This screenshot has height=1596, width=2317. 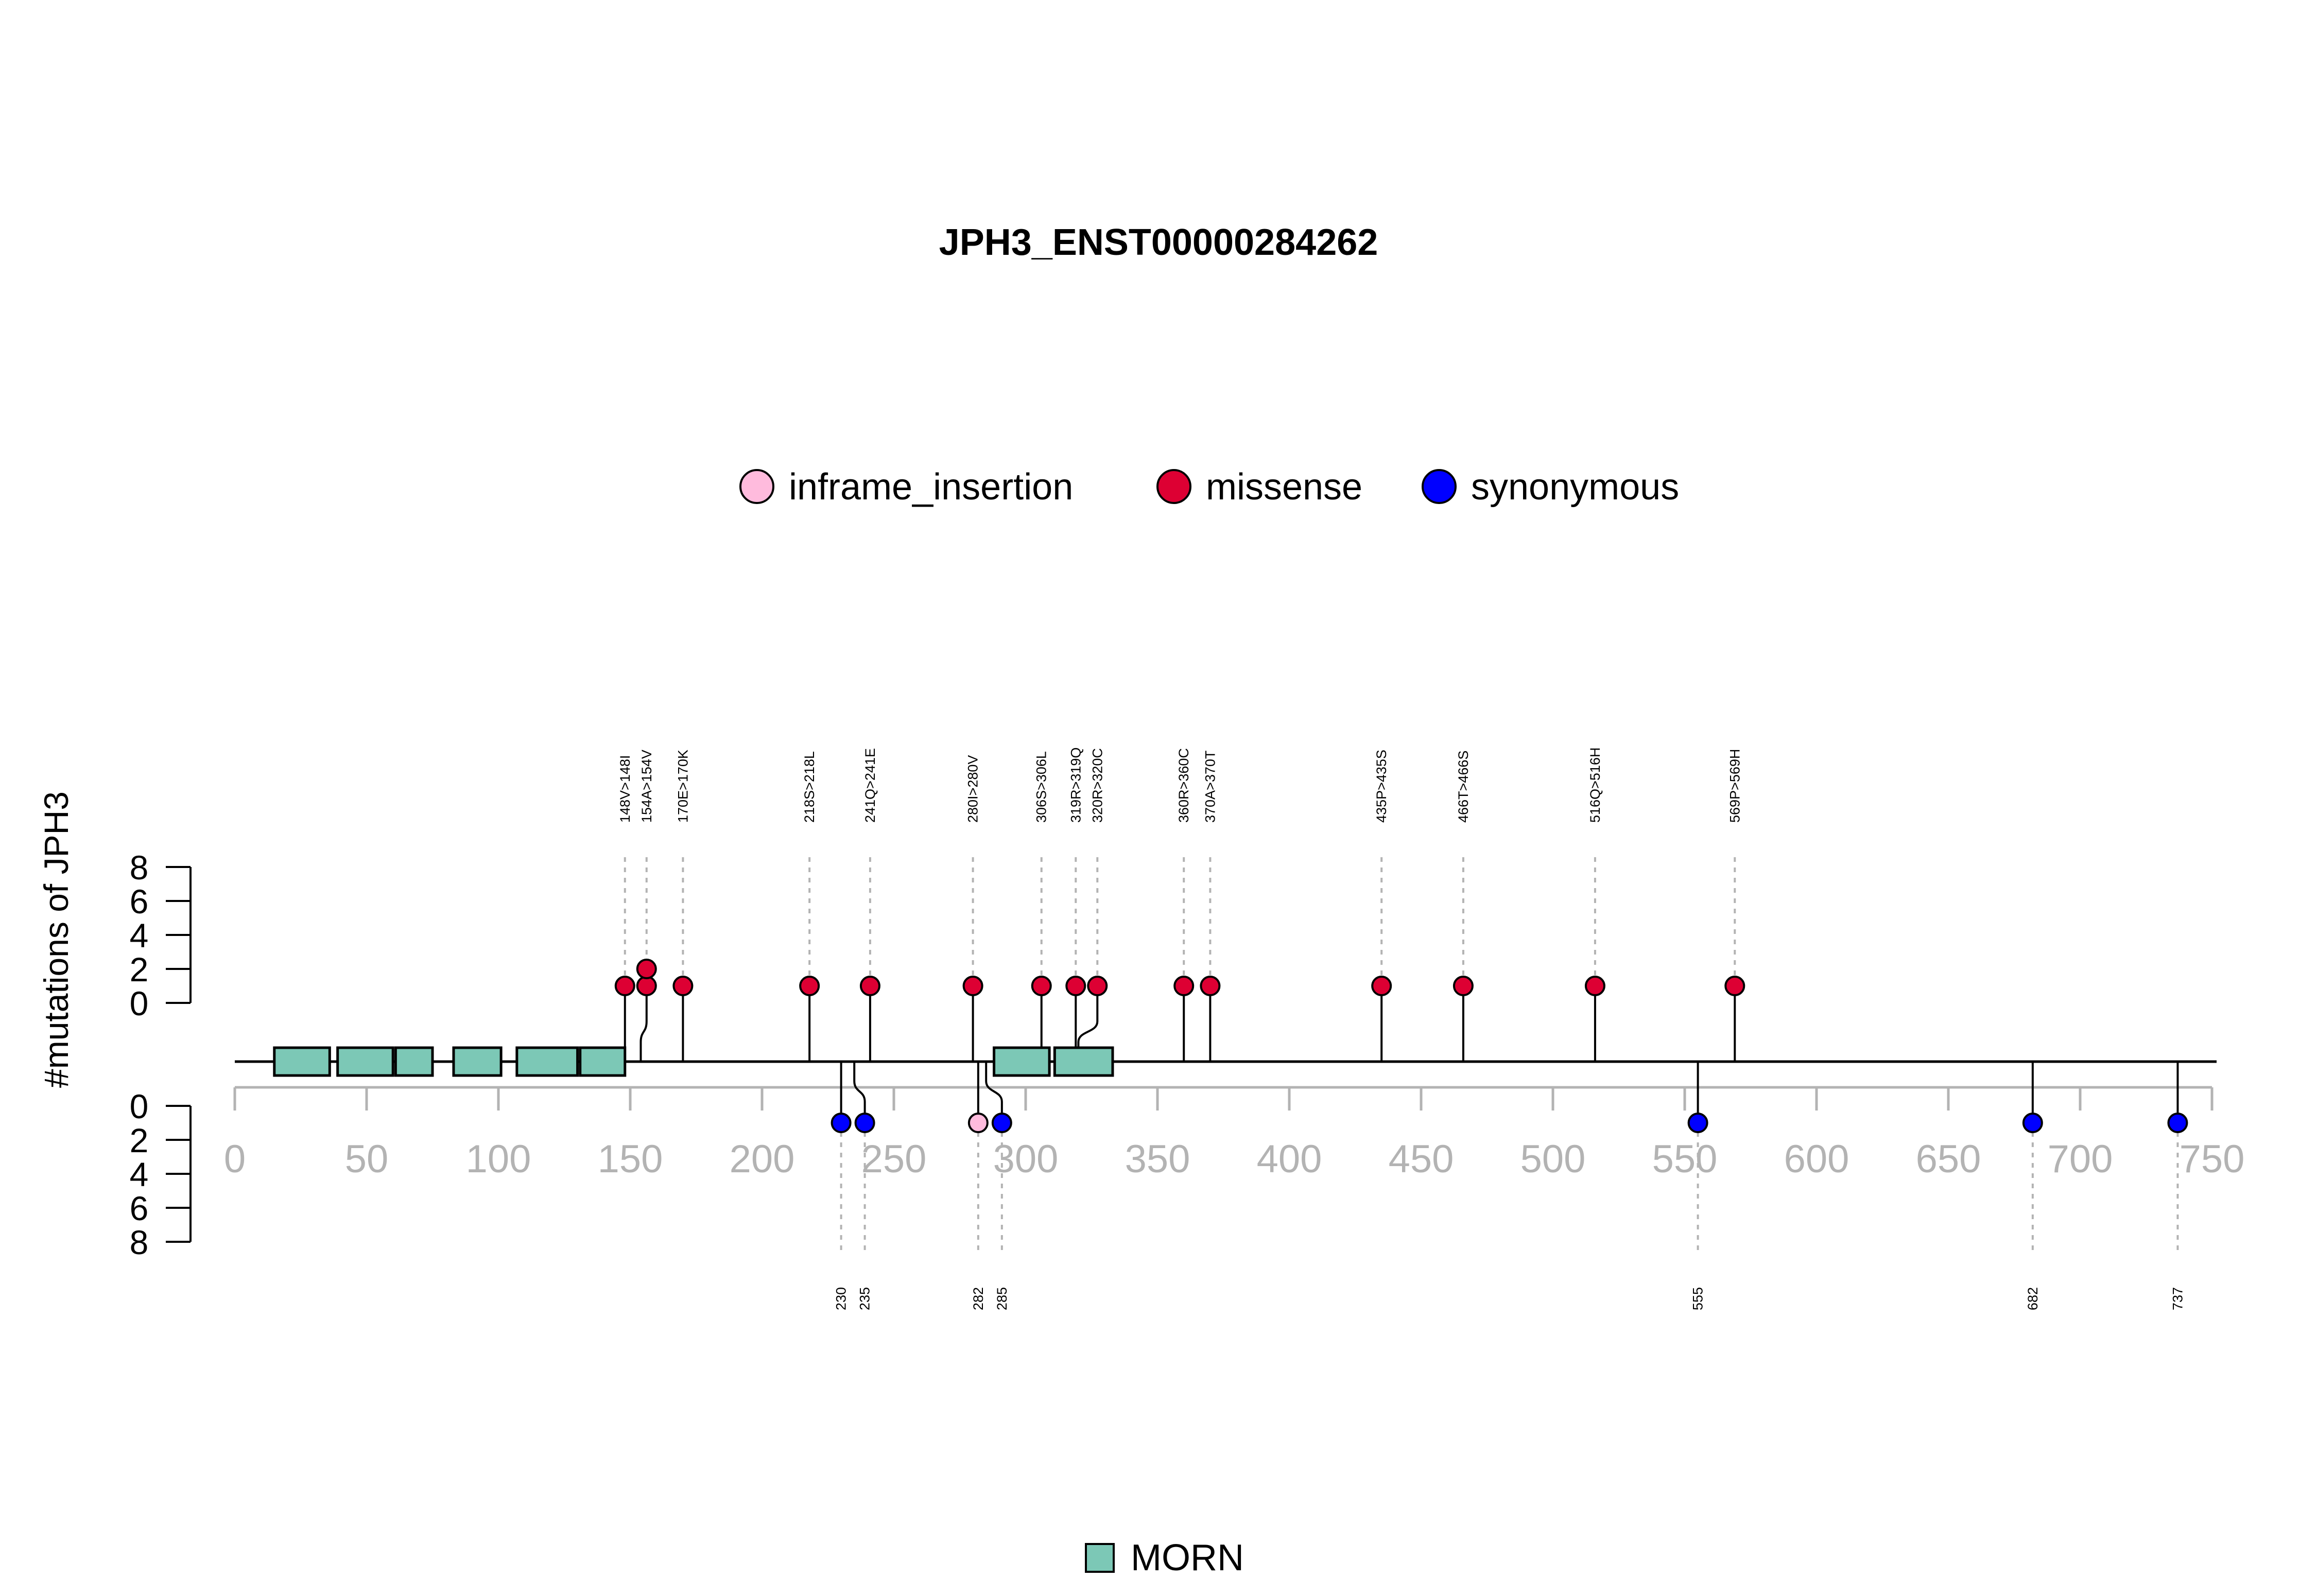 What do you see at coordinates (682, 786) in the screenshot?
I see `mutation-label: 170E>170K` at bounding box center [682, 786].